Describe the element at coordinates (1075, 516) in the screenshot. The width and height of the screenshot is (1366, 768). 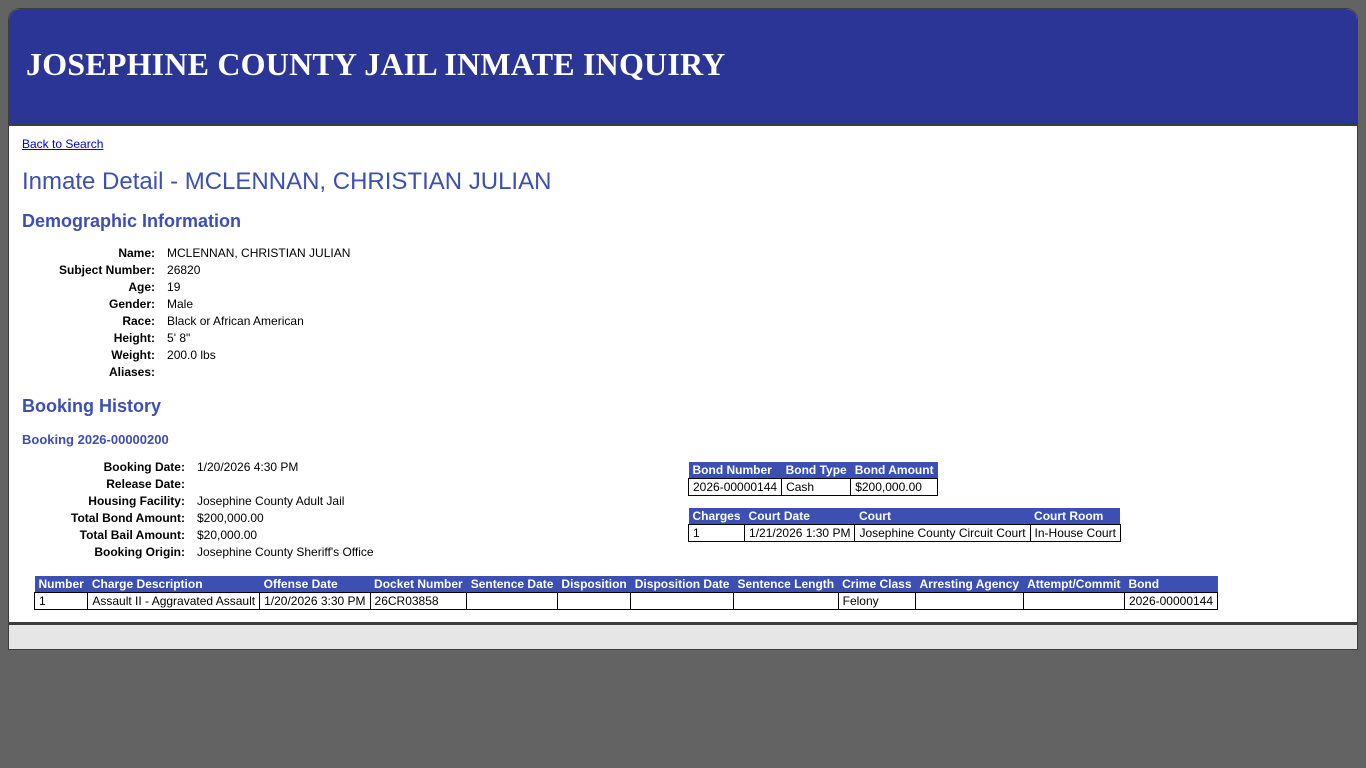
I see `column-header: Court Room` at that location.